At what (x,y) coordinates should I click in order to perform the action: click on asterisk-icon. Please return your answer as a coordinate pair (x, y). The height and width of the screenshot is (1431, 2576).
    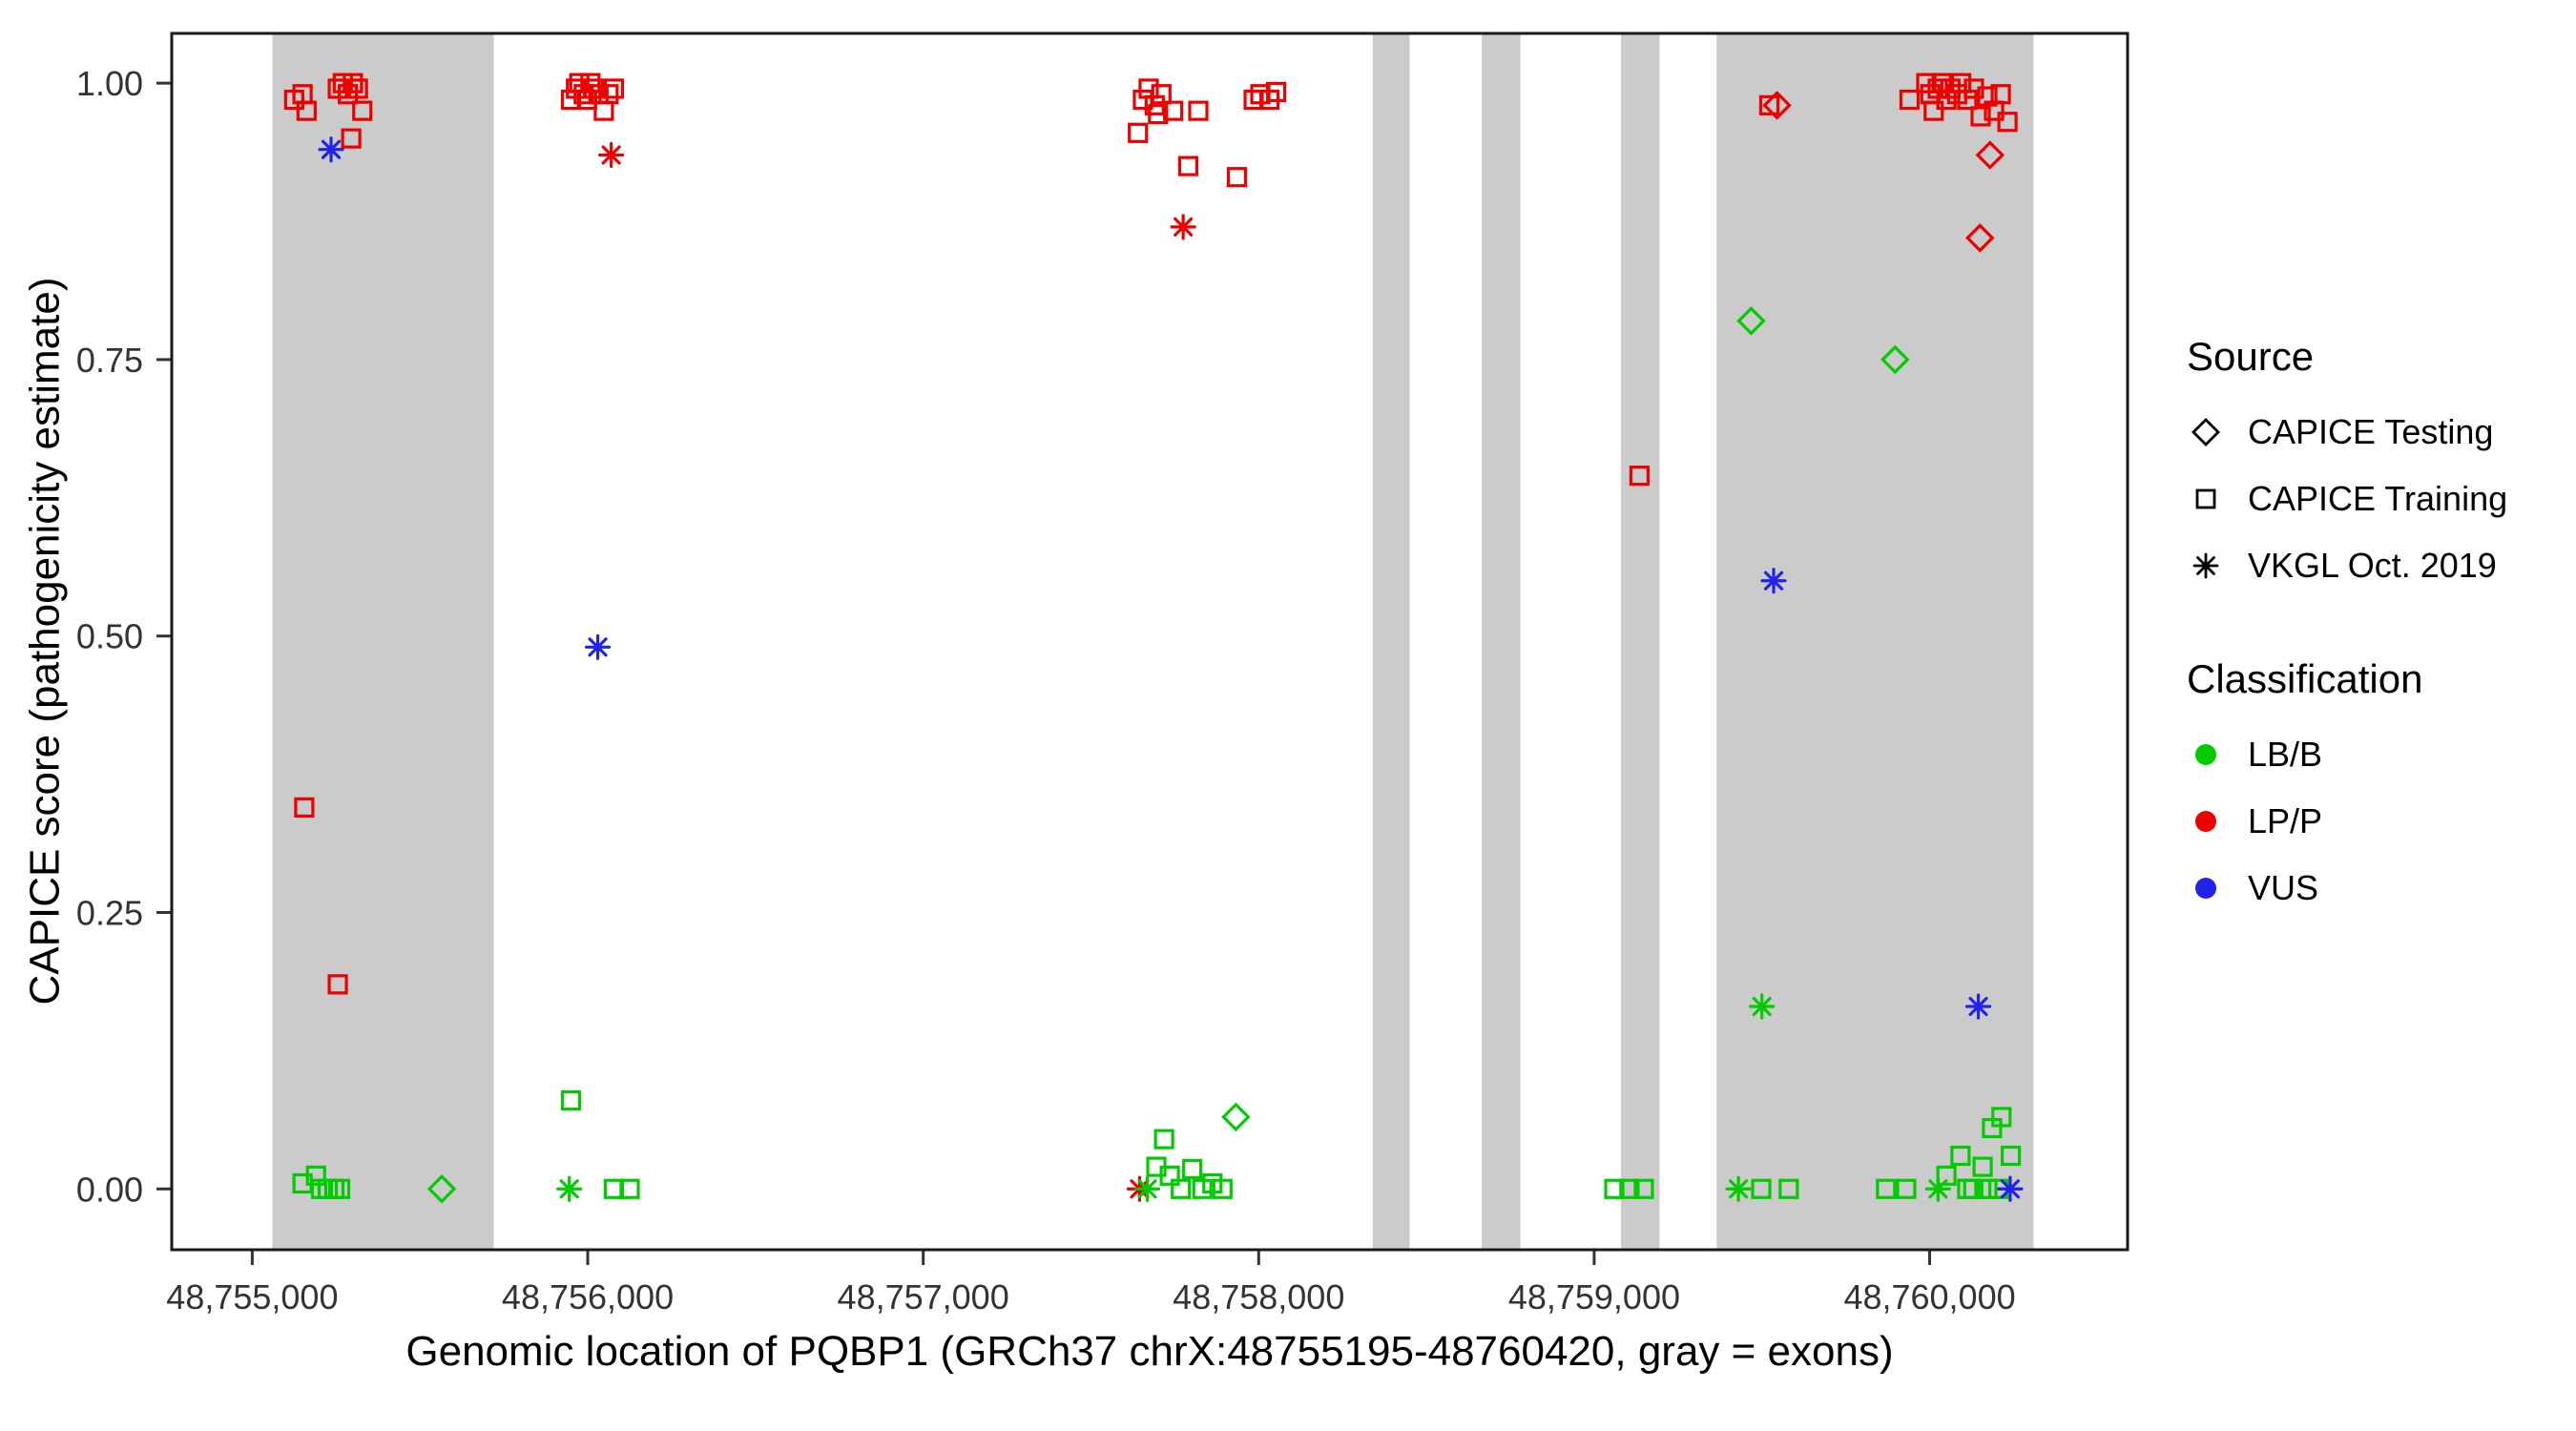
    Looking at the image, I should click on (2205, 565).